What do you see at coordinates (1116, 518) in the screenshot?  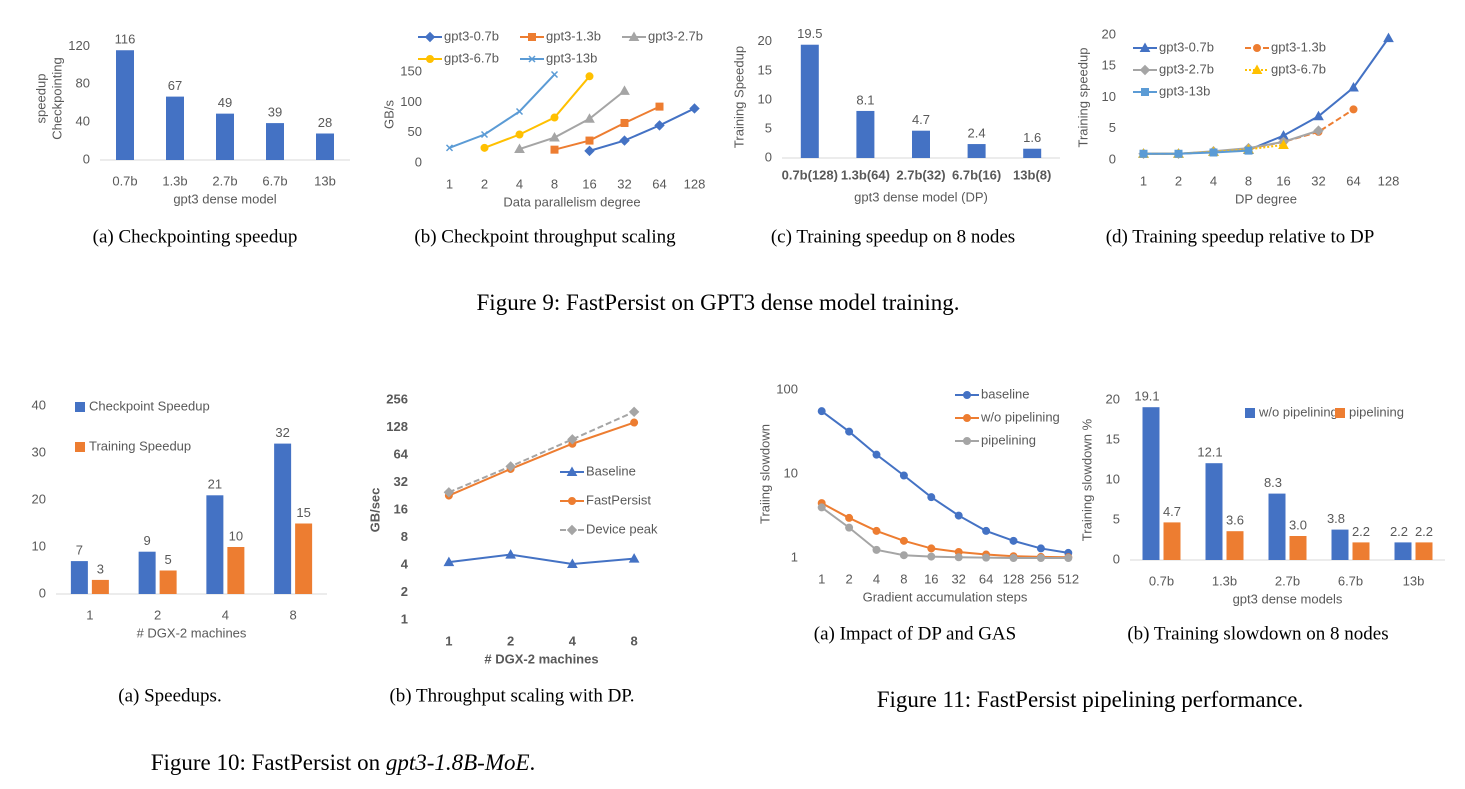 I see `y-tick-label: 5` at bounding box center [1116, 518].